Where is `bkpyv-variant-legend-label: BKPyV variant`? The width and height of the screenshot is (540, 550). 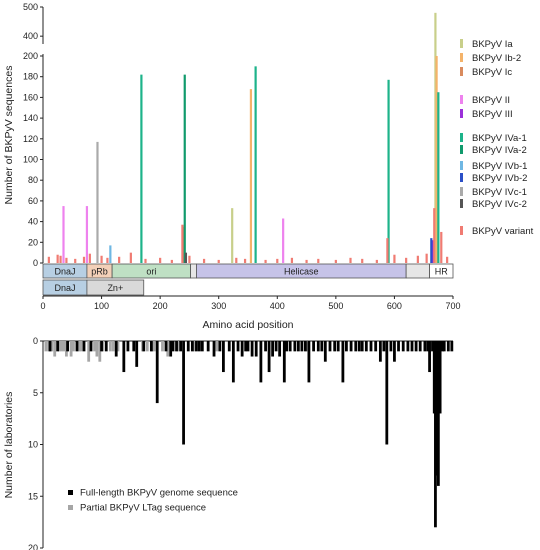
bkpyv-variant-legend-label: BKPyV variant is located at coordinates (503, 231).